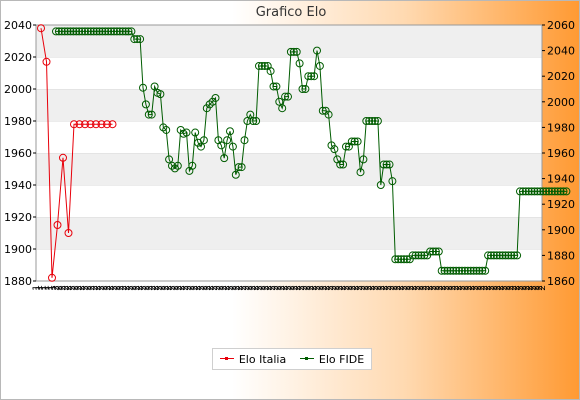  What do you see at coordinates (561, 127) in the screenshot?
I see `right-axis-tick-label: 1980` at bounding box center [561, 127].